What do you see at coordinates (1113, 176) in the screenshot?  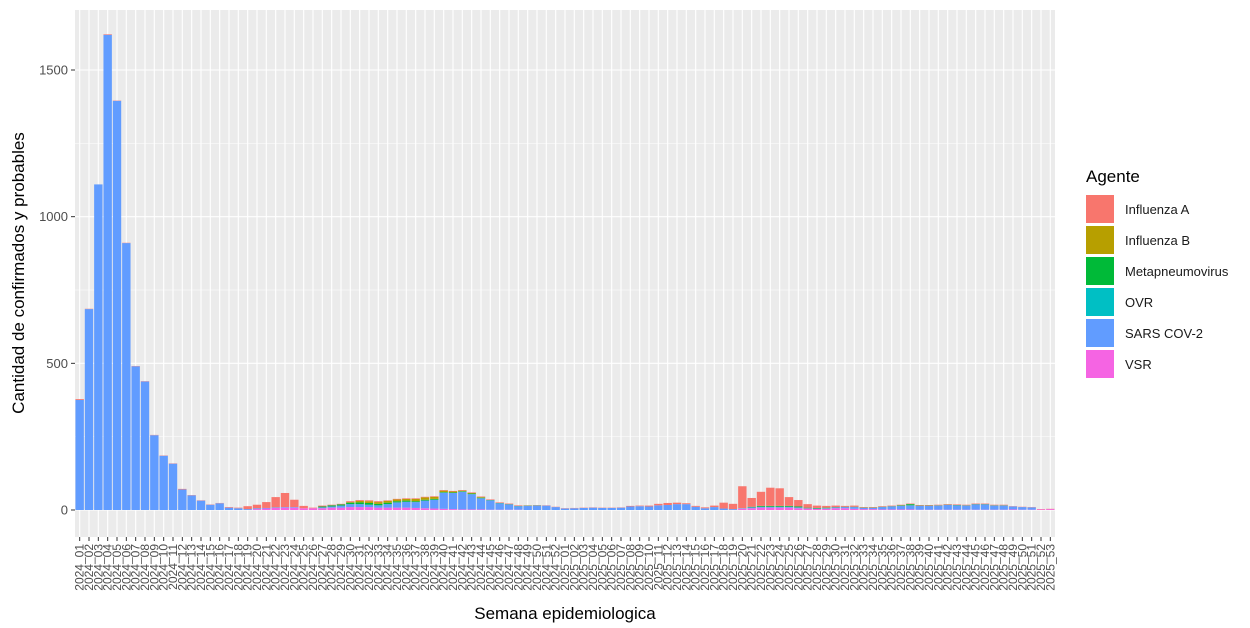 I see `legend-title: Agente` at bounding box center [1113, 176].